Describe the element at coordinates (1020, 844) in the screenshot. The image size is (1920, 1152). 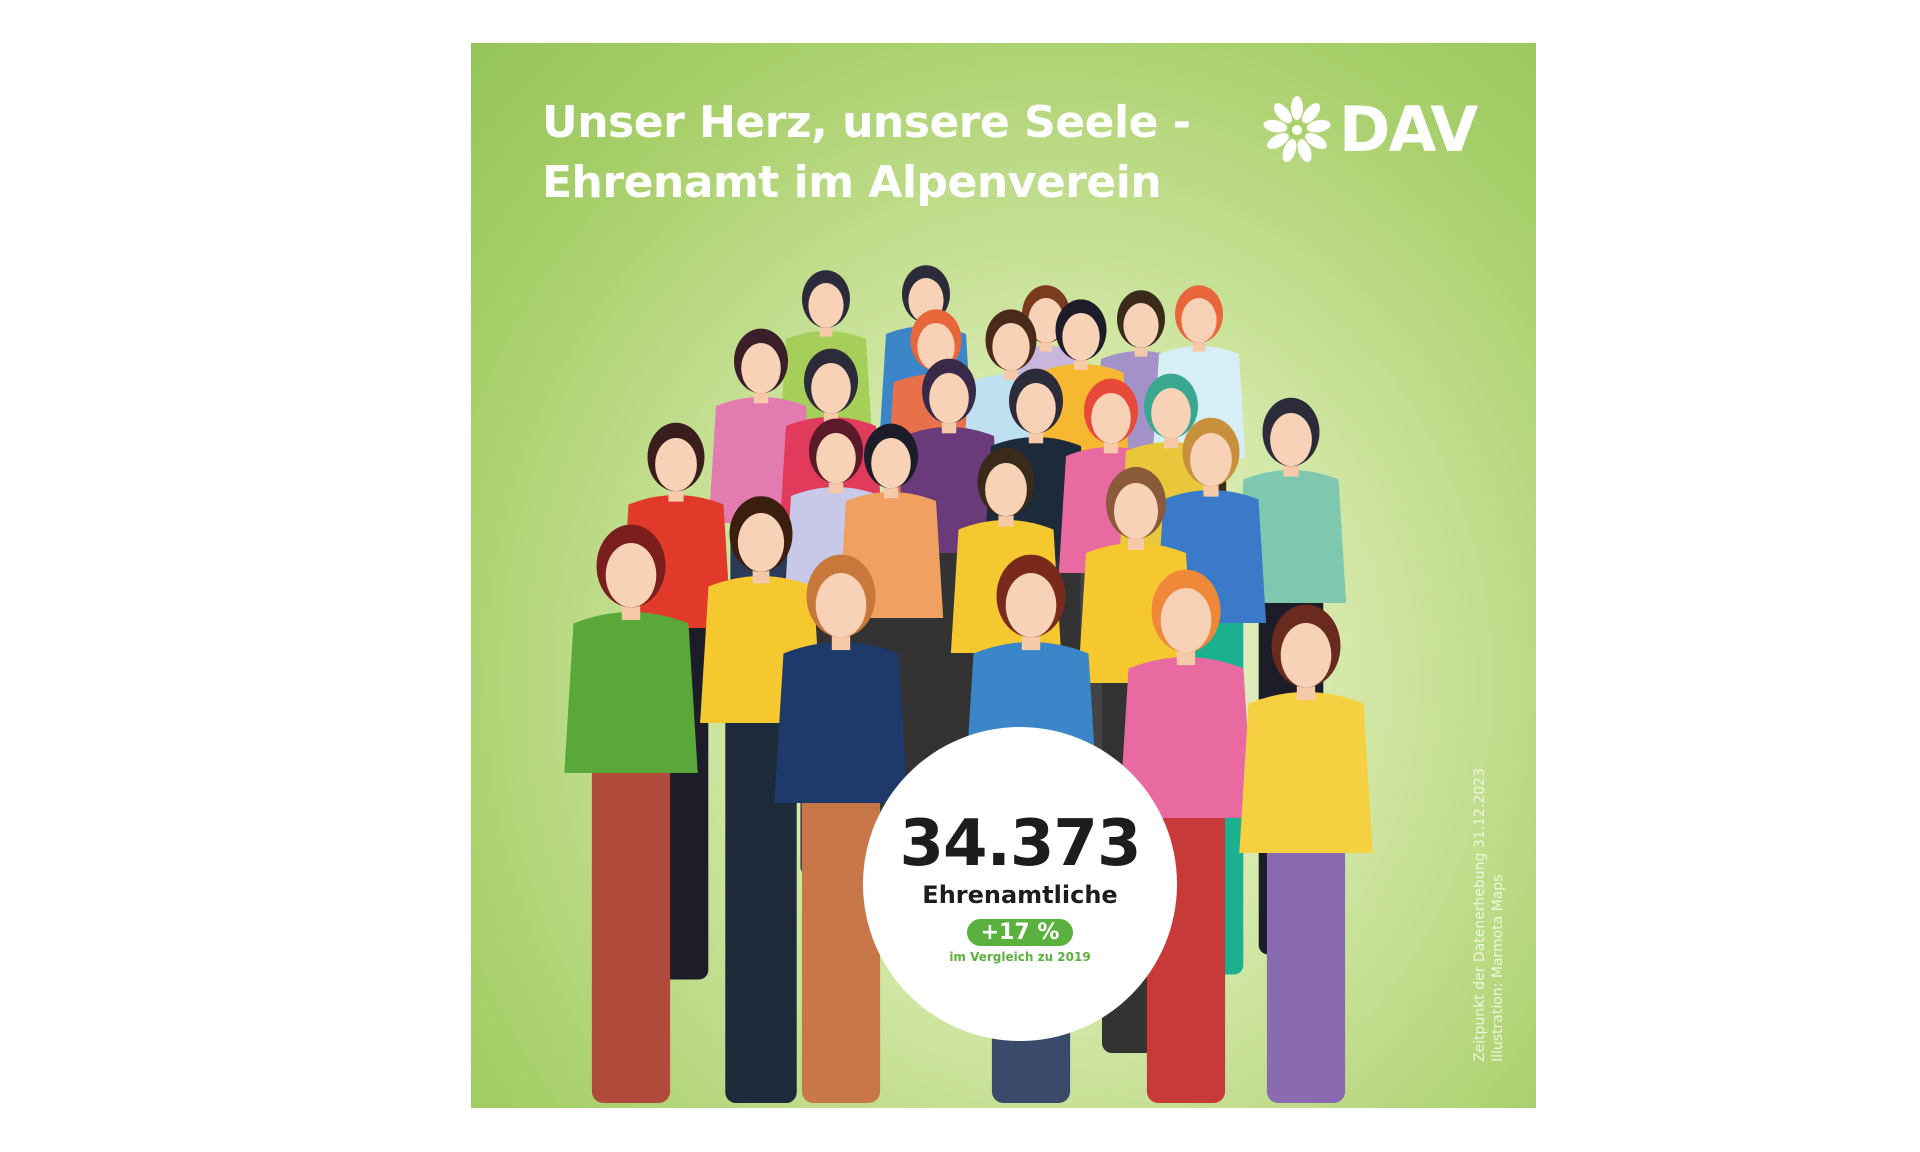
I see `volunteer-count: 34.373` at that location.